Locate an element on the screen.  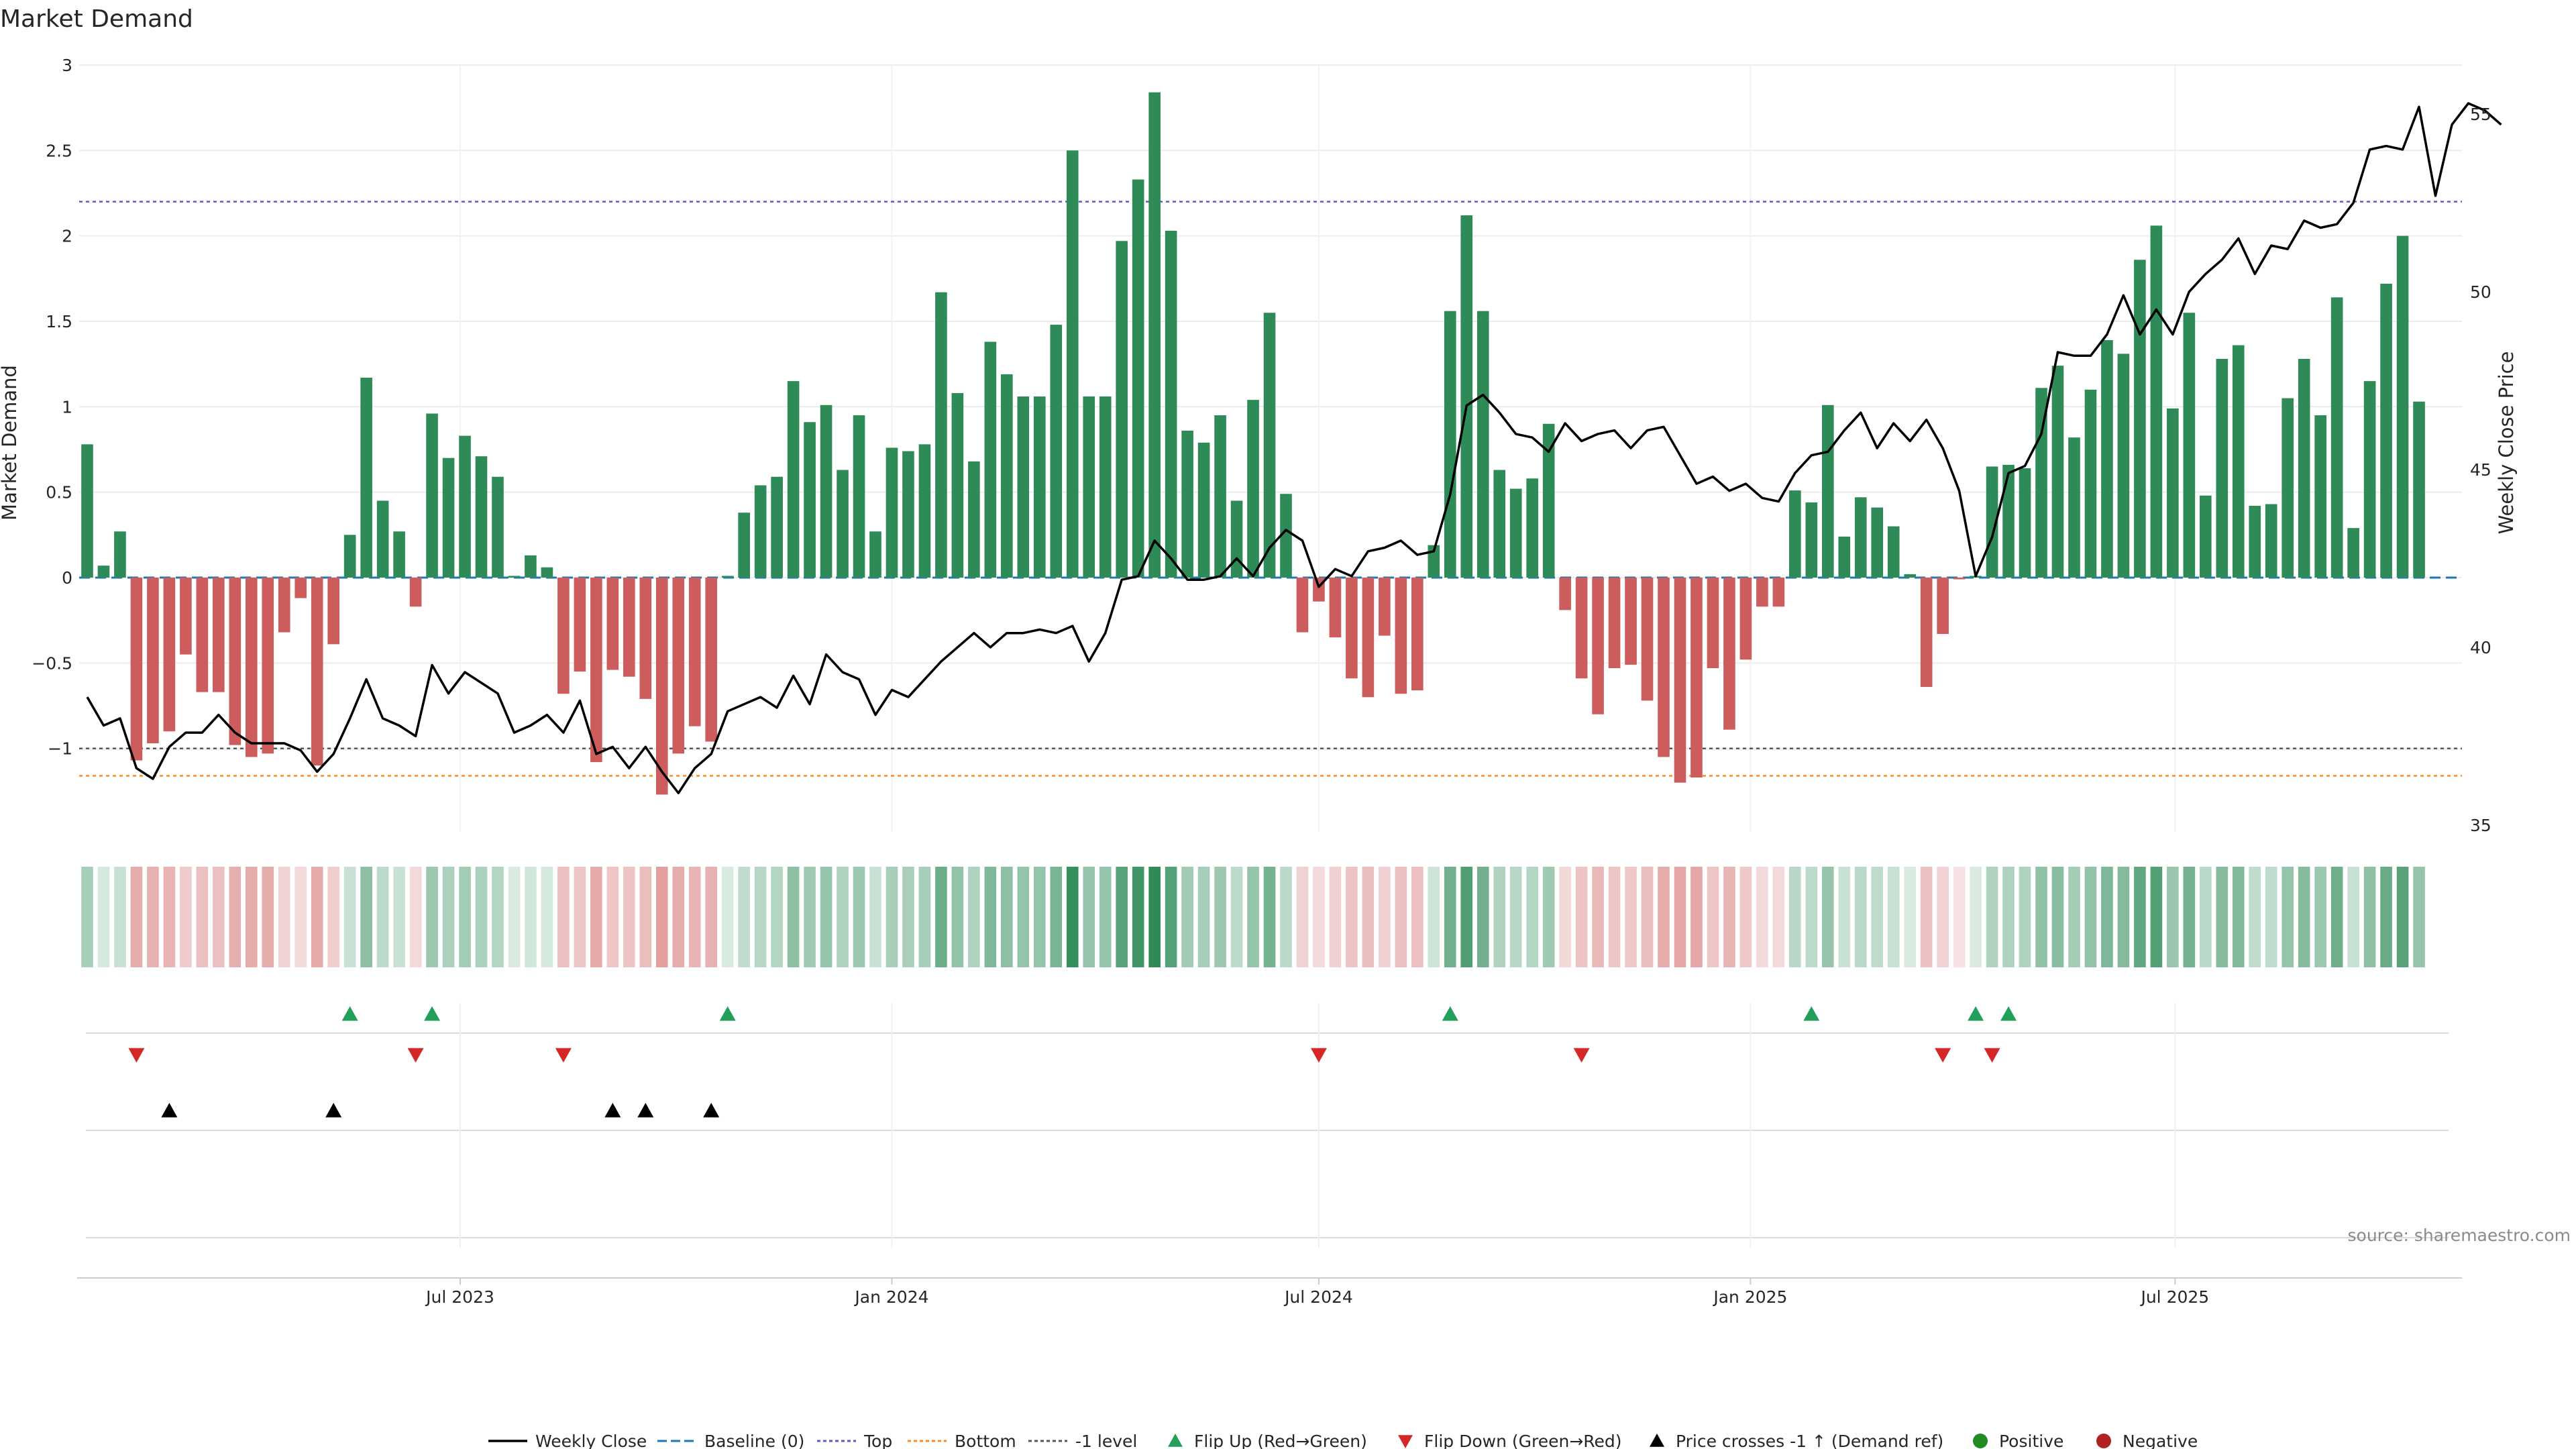
chart-title: Market Demand is located at coordinates (96, 19).